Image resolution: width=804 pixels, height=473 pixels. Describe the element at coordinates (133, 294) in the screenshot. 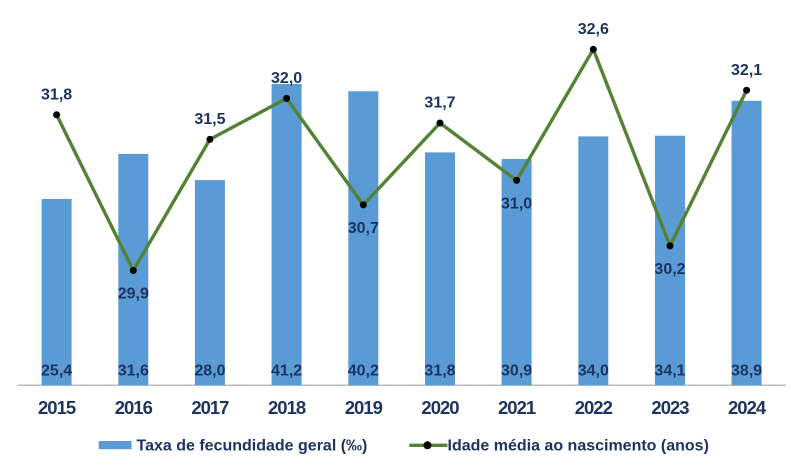

I see `svg-text: 29,9` at that location.